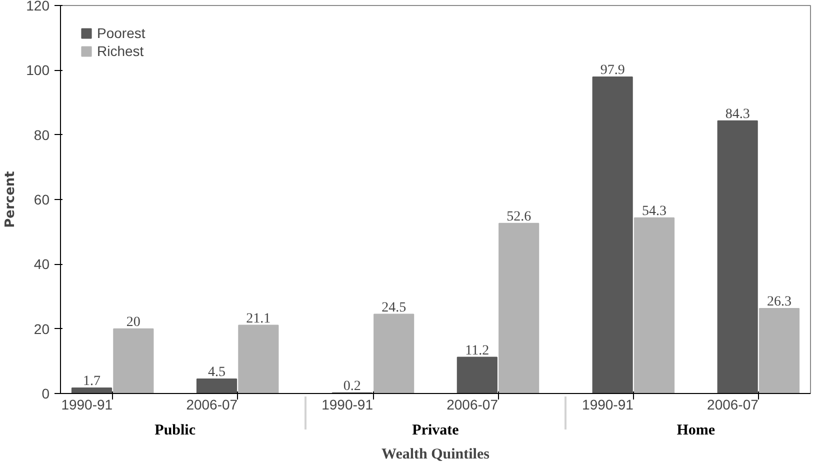 Image resolution: width=825 pixels, height=473 pixels. Describe the element at coordinates (42, 134) in the screenshot. I see `y-tick-label: 80` at that location.